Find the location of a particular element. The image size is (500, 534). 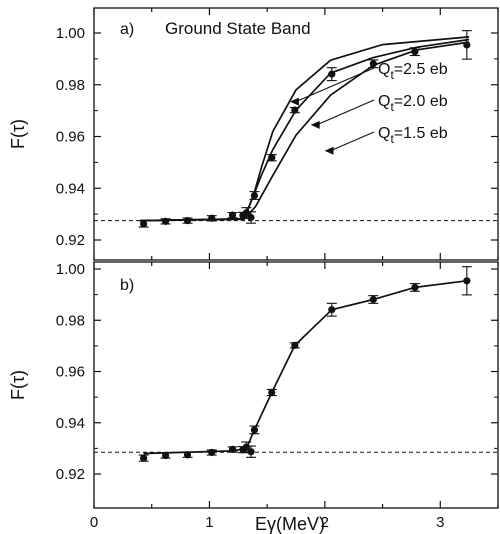

panel-label: b) is located at coordinates (127, 285).